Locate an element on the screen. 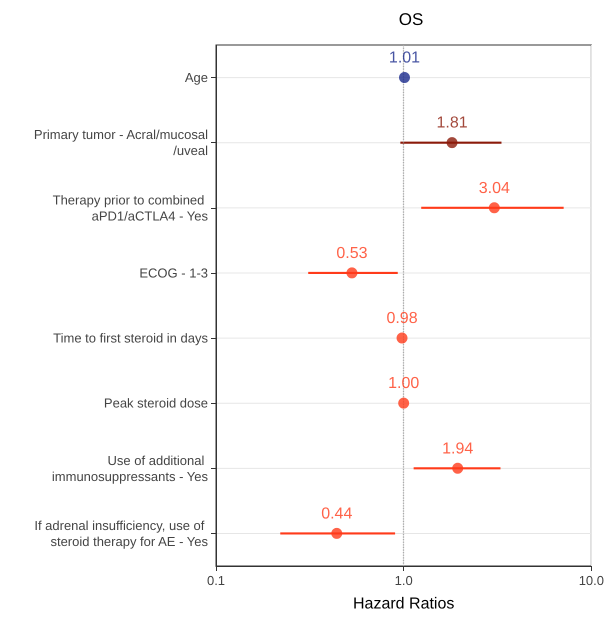 The image size is (607, 617). y-tick-label: Time to first steroid in days is located at coordinates (130, 338).